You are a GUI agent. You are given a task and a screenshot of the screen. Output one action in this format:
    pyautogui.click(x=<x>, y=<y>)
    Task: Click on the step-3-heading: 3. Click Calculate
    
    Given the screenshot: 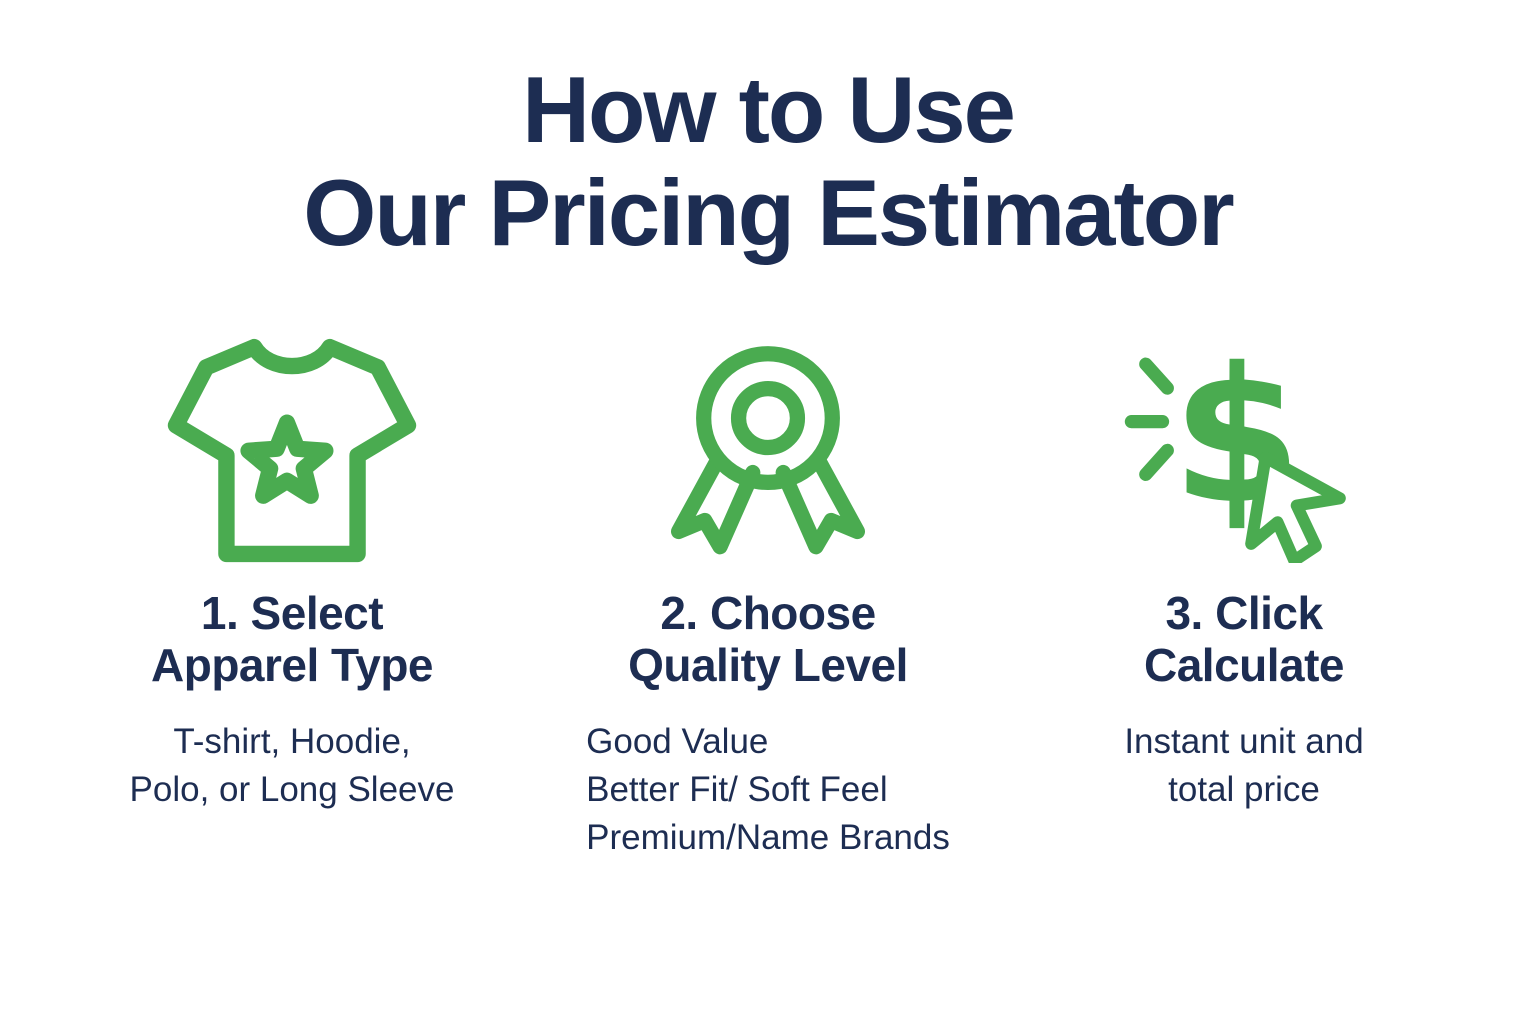 What is the action you would take?
    pyautogui.click(x=1244, y=639)
    